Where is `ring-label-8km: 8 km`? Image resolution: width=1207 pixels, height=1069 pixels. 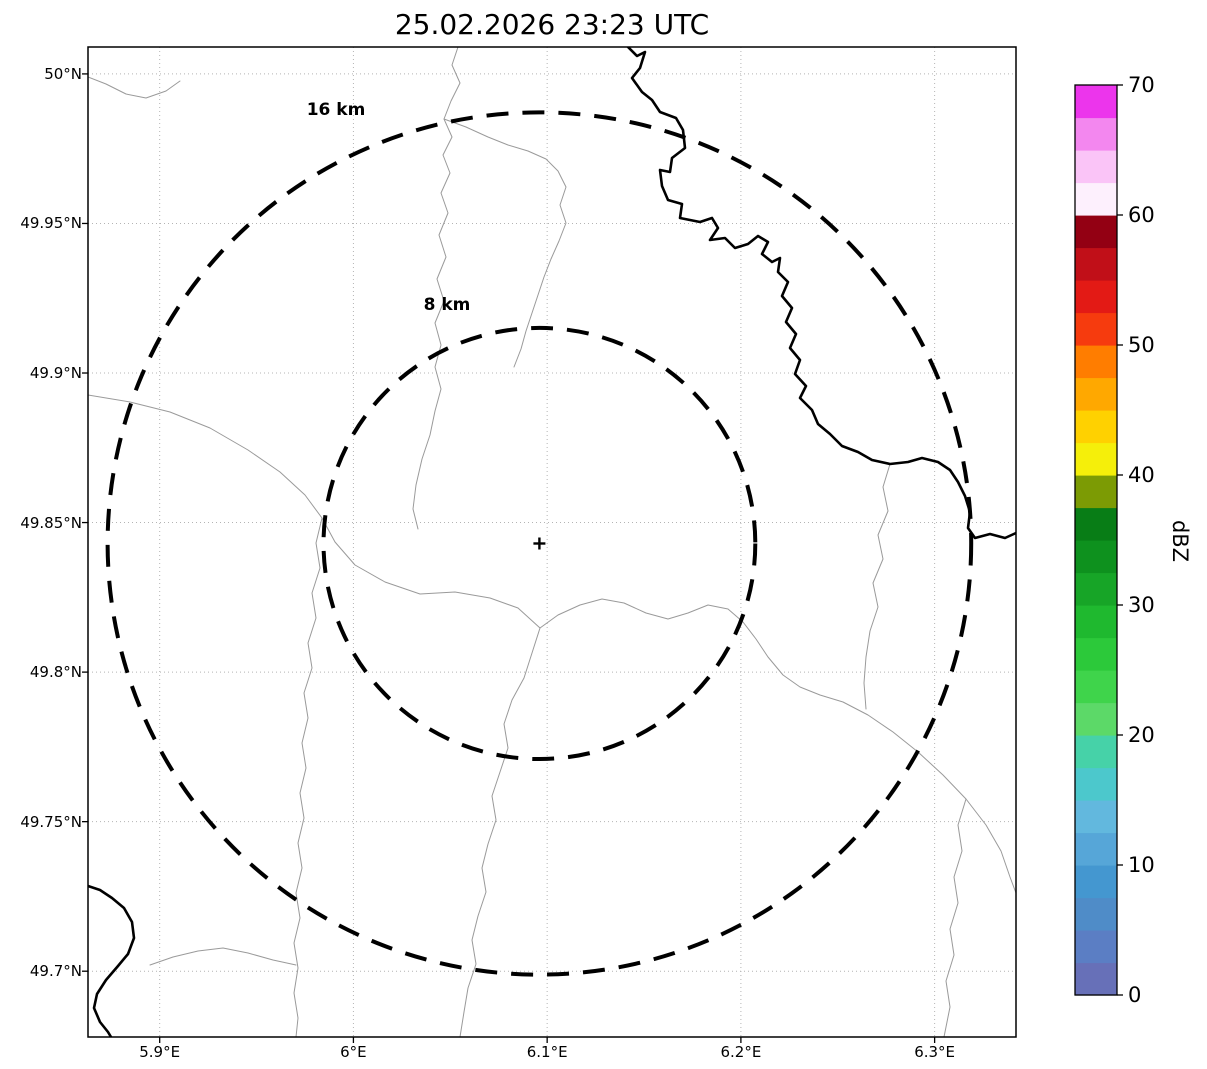 ring-label-8km: 8 km is located at coordinates (447, 305).